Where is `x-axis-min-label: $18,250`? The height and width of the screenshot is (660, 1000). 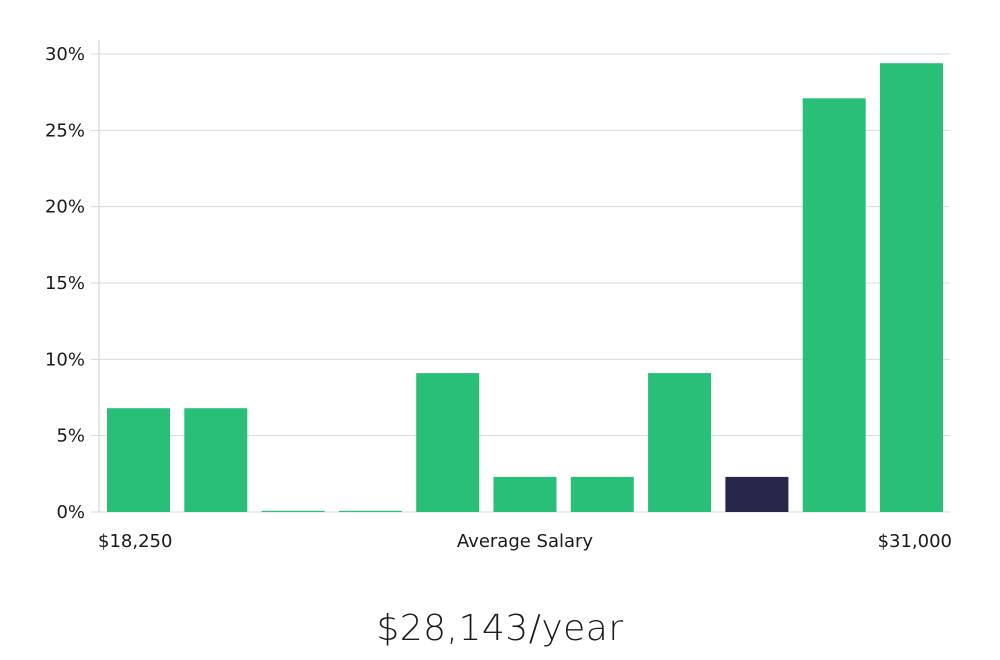 x-axis-min-label: $18,250 is located at coordinates (135, 541).